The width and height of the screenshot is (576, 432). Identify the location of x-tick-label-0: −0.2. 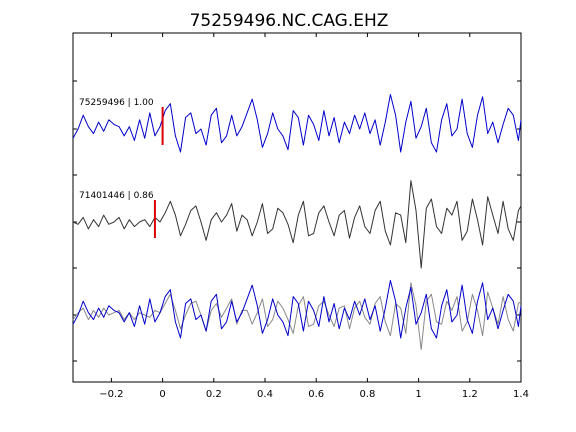
(111, 394).